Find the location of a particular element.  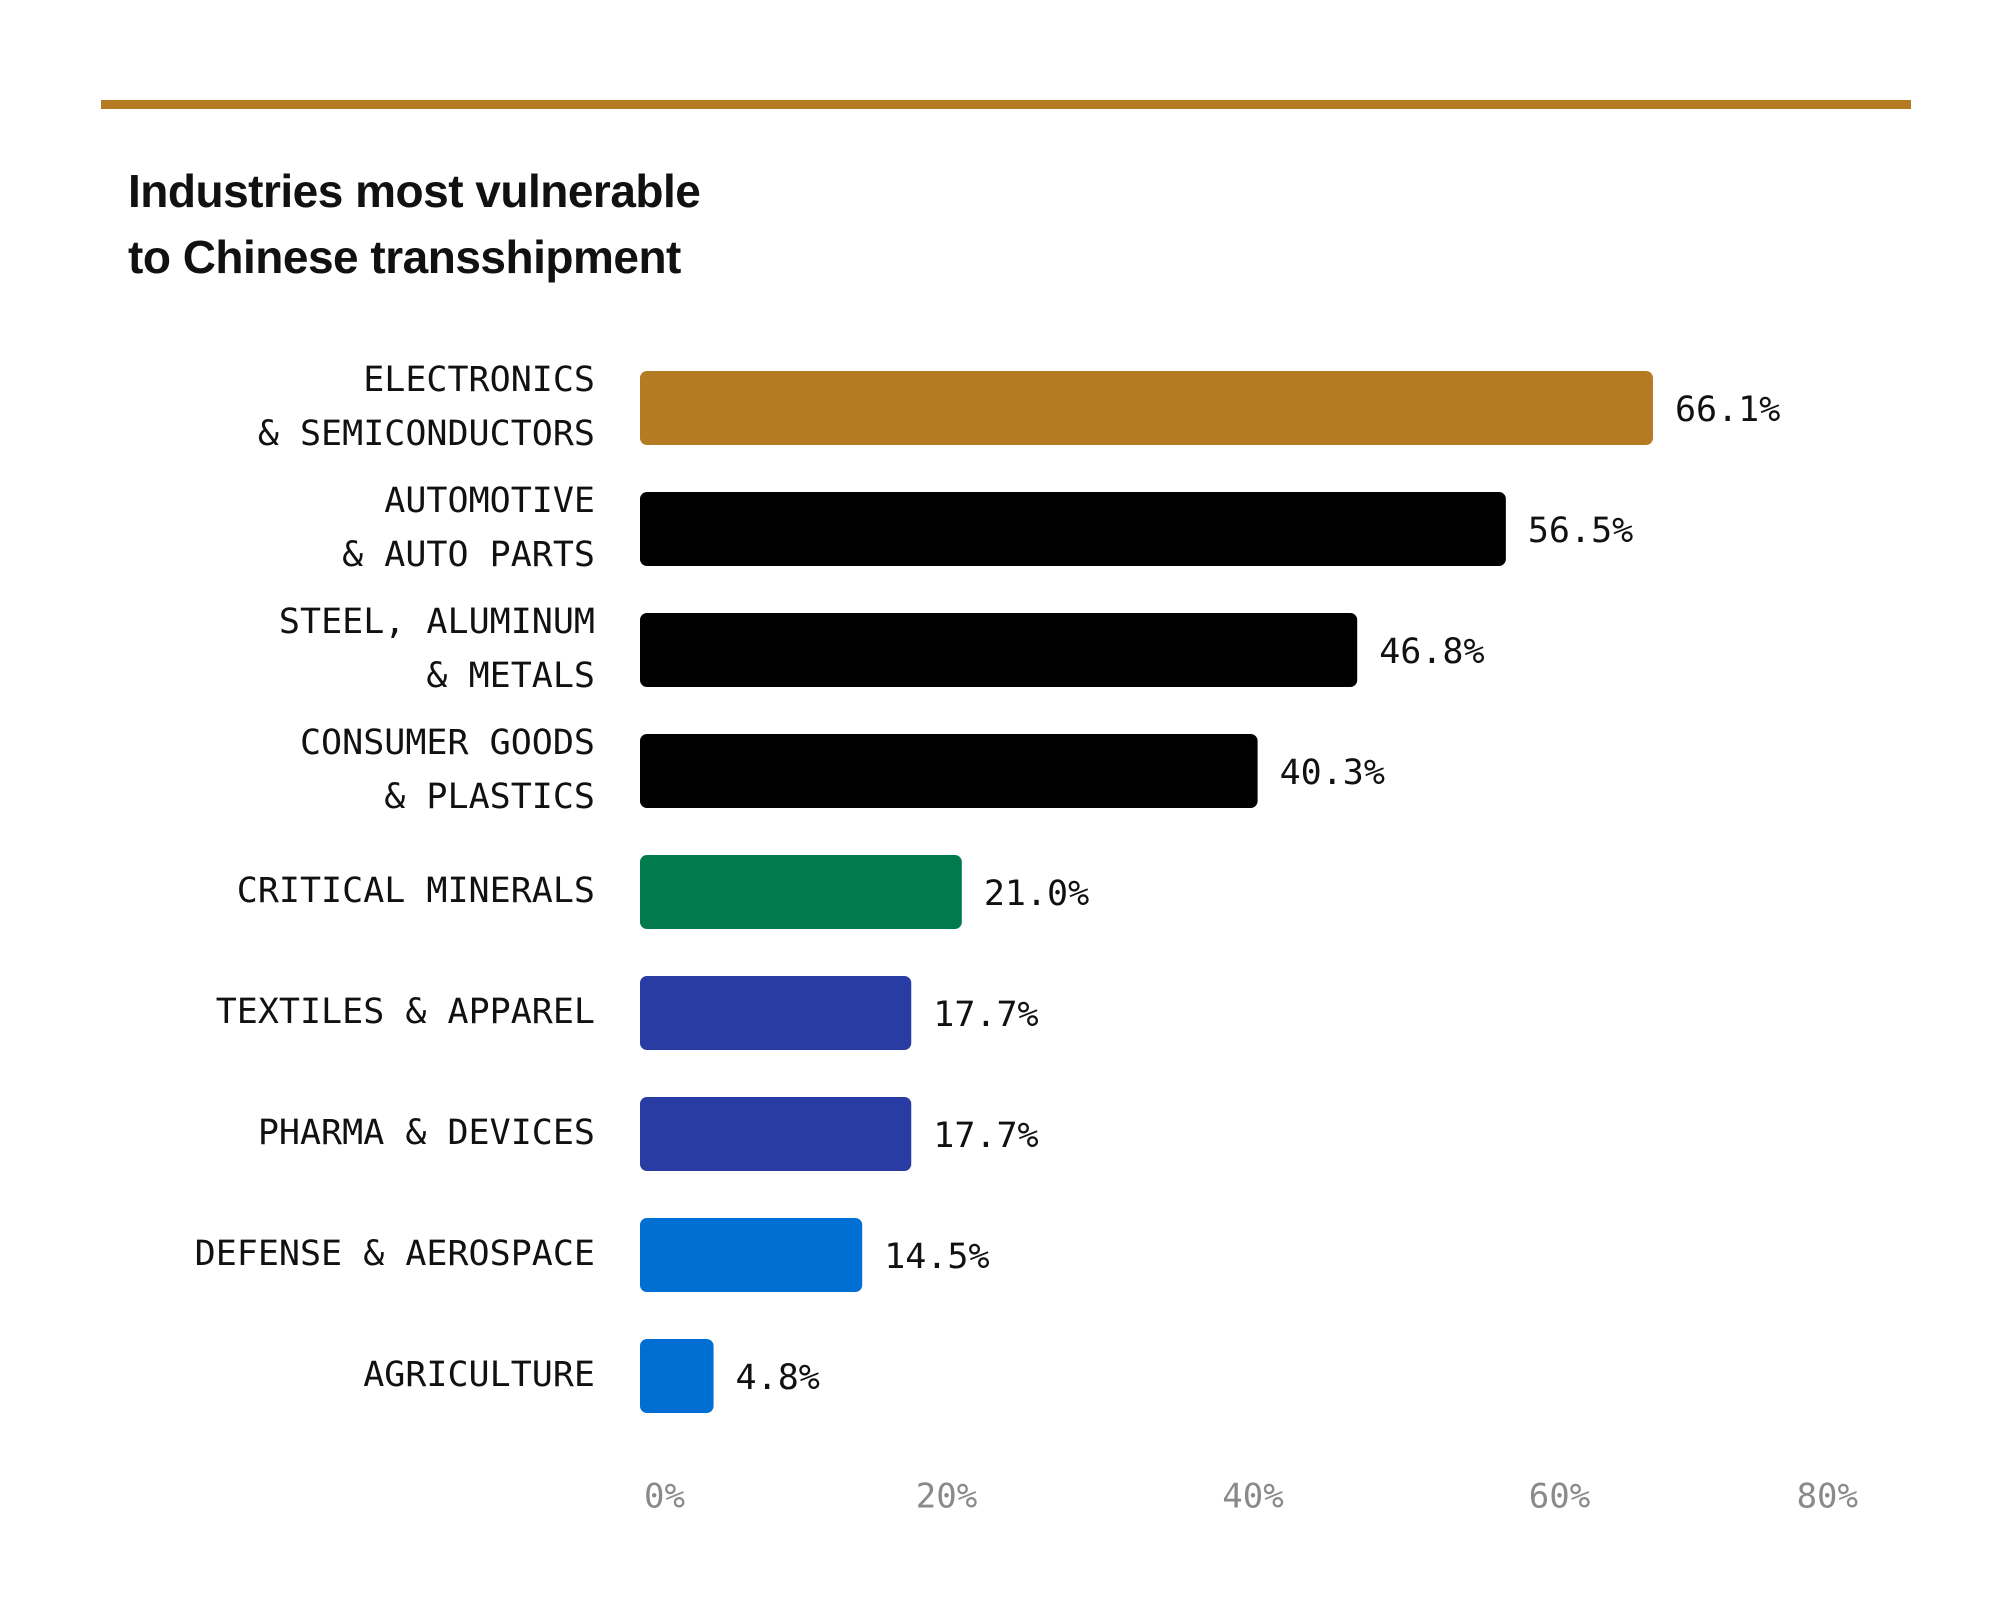

chart-title-line-2: to Chinese transshipment is located at coordinates (404, 257).